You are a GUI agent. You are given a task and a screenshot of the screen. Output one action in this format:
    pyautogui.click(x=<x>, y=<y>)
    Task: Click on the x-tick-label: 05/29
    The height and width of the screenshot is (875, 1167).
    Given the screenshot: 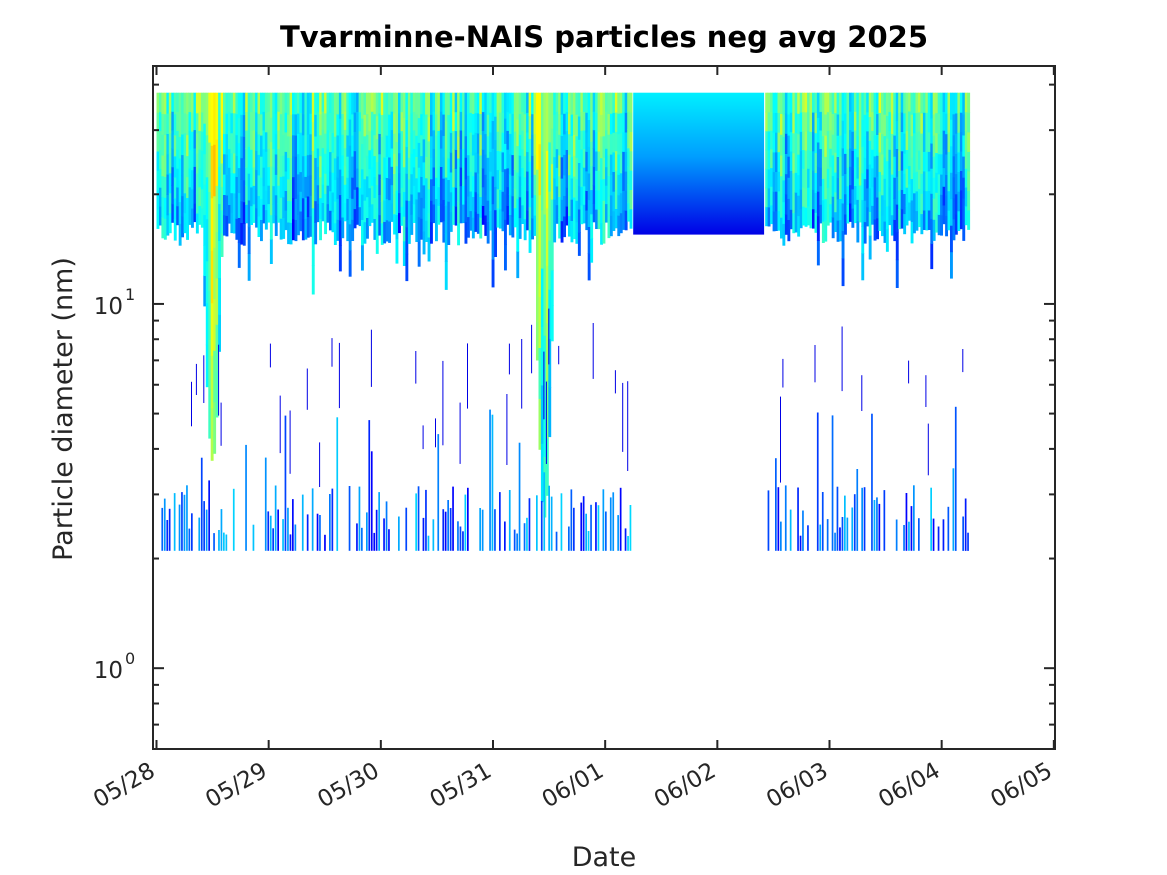 What is the action you would take?
    pyautogui.click(x=236, y=786)
    